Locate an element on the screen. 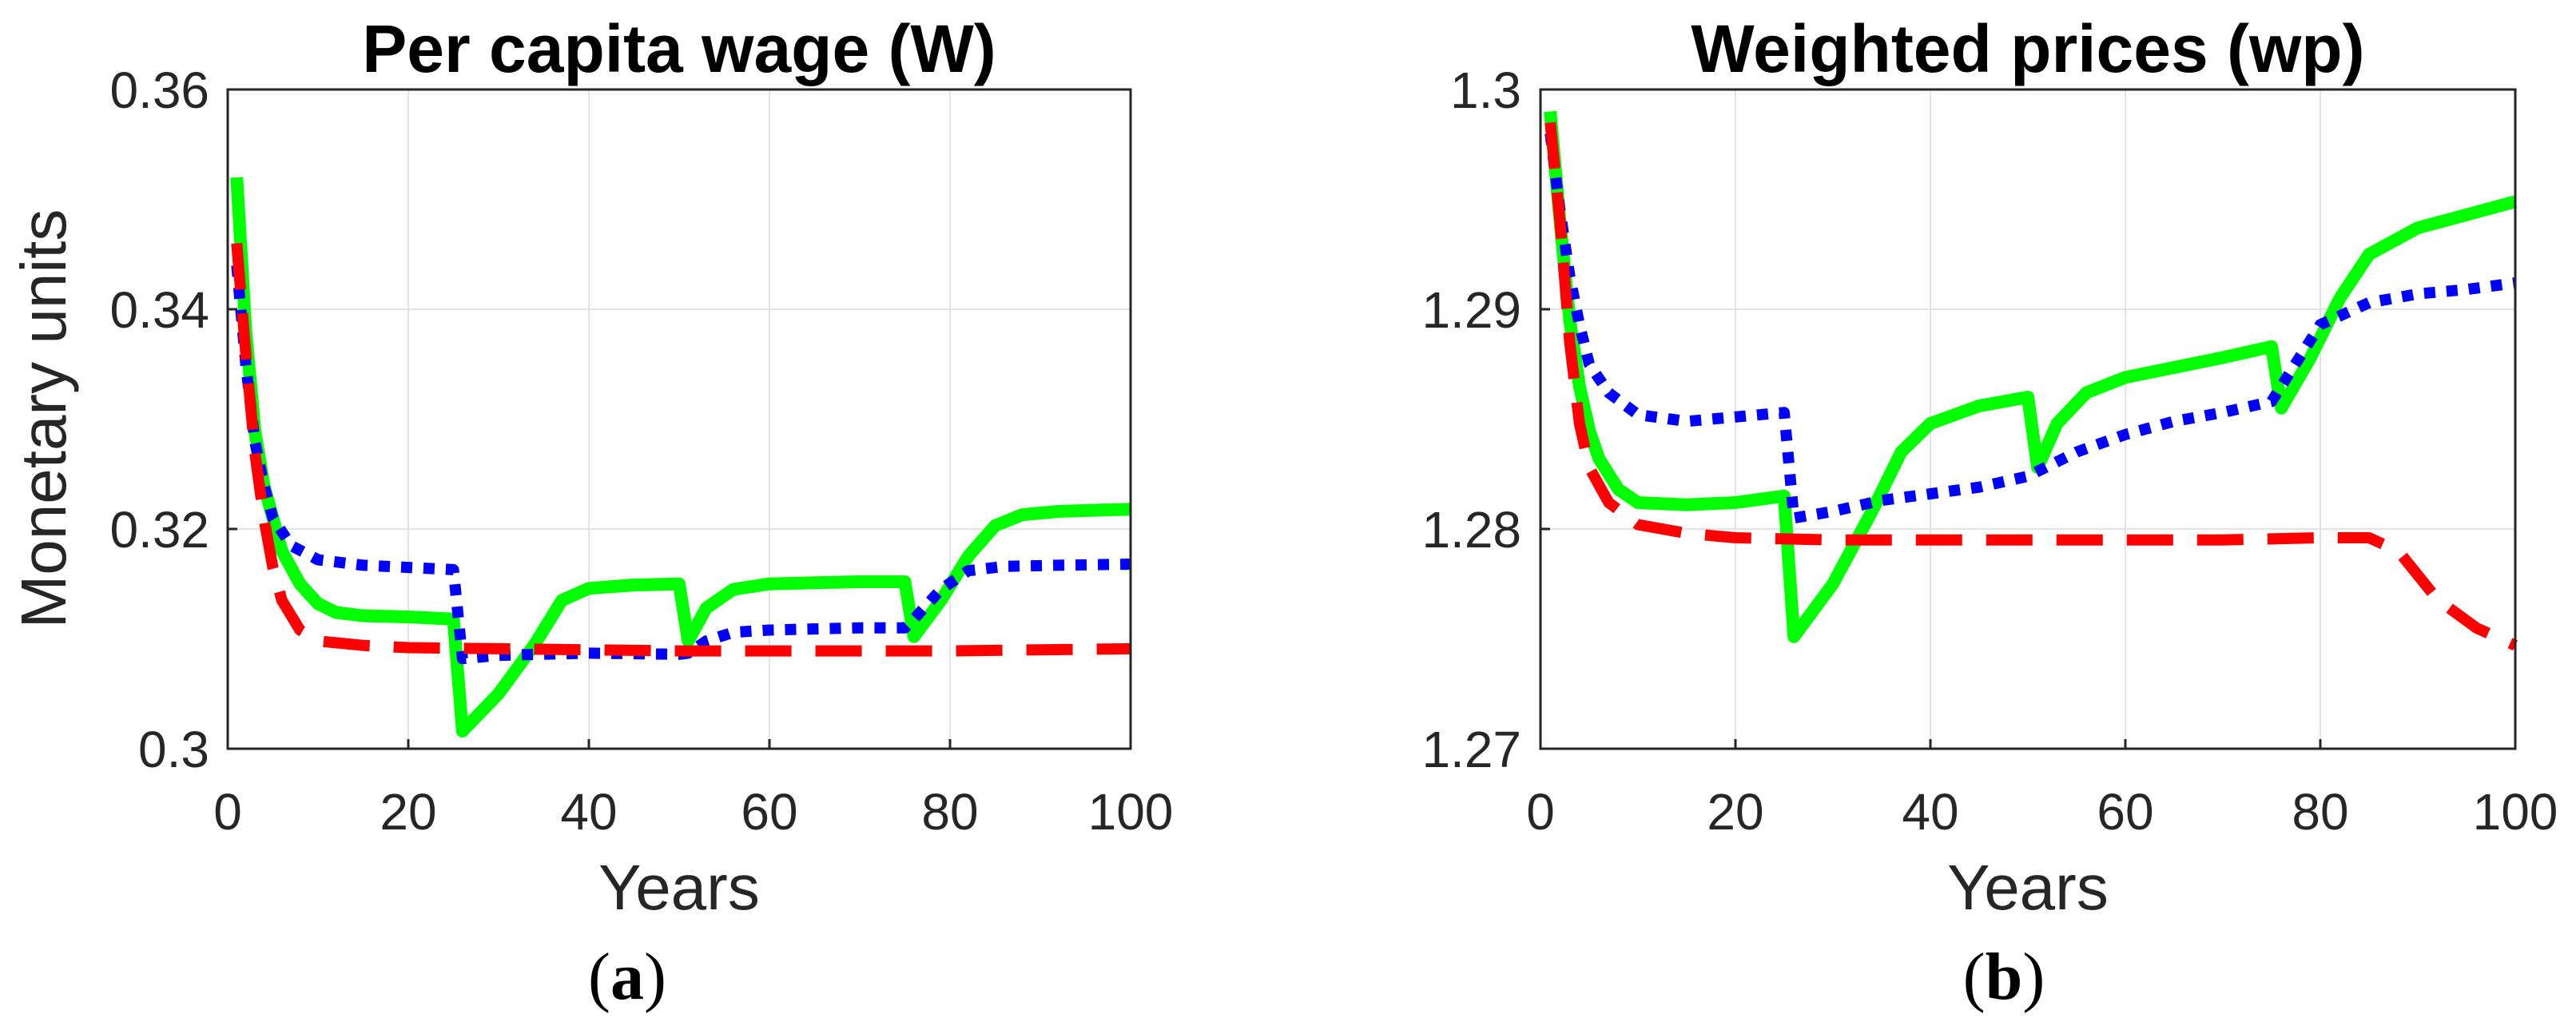  x-tick-b-0: 0 is located at coordinates (1540, 812).